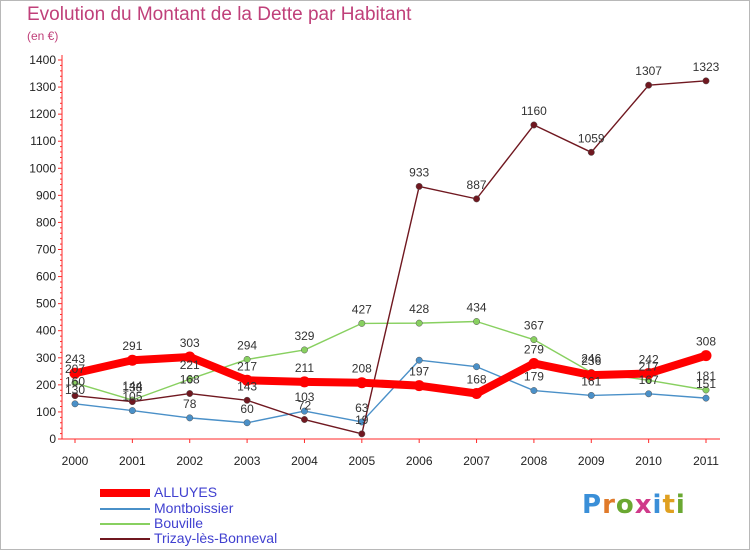 This screenshot has height=550, width=750. I want to click on data-label: 367, so click(534, 326).